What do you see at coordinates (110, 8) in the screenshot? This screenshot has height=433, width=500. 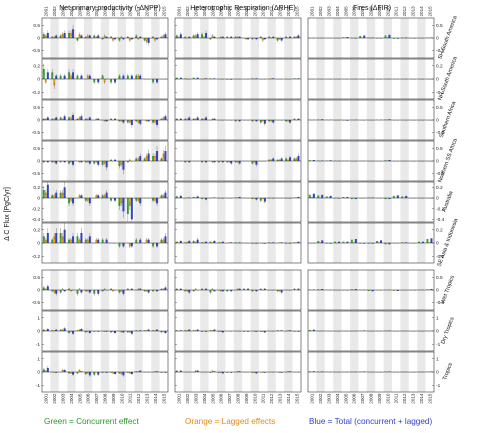 I see `column-title-npp: Net primary productivity (-ΔNPP)` at bounding box center [110, 8].